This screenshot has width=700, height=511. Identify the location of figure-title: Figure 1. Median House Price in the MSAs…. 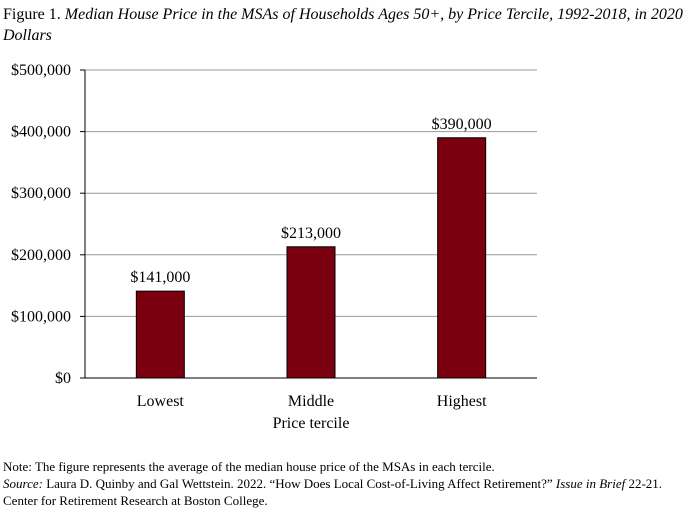
(343, 25).